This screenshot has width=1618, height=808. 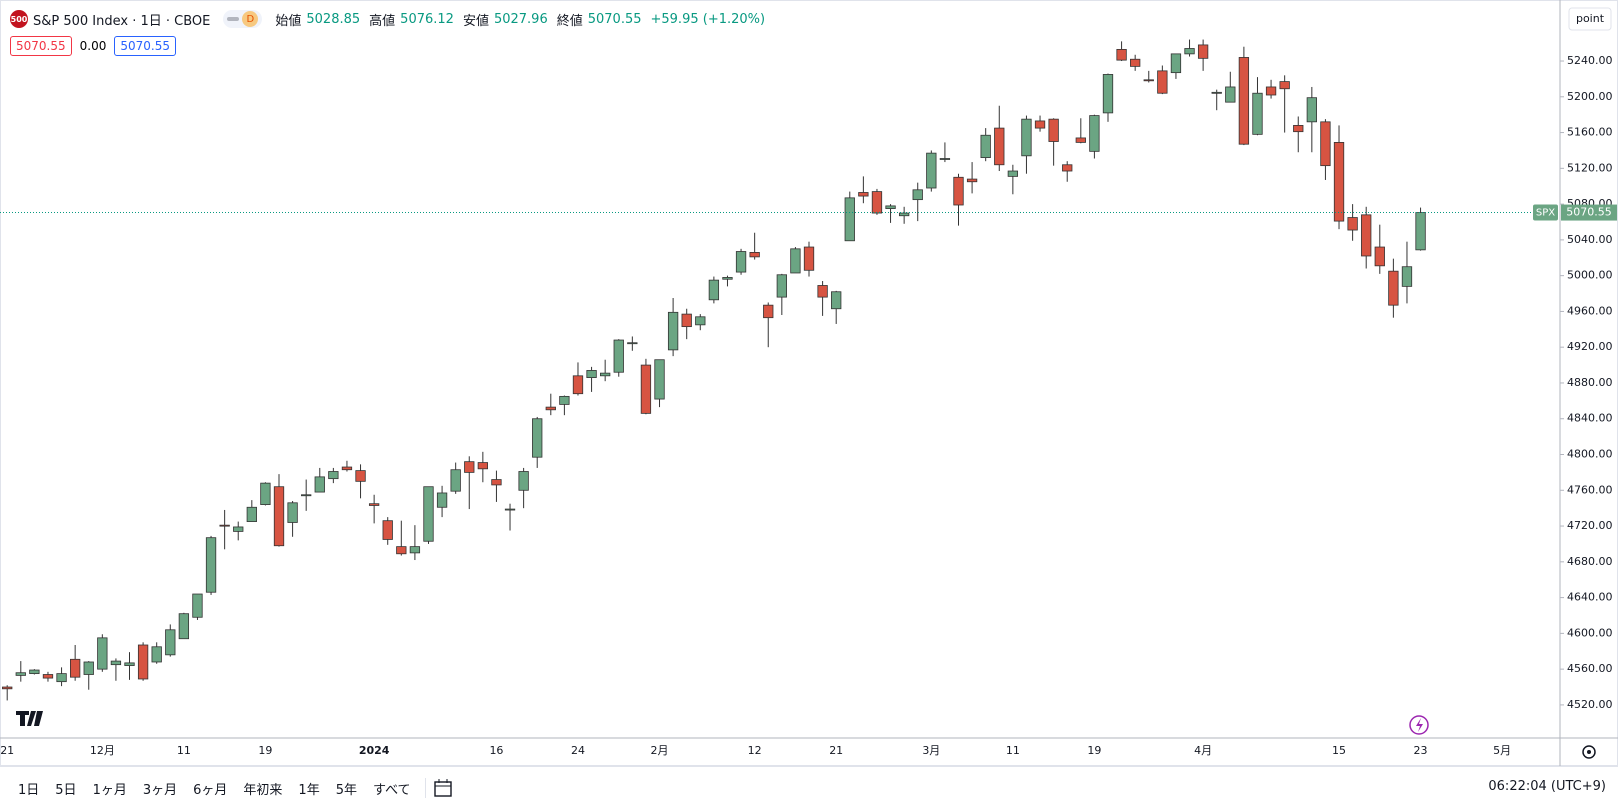 I want to click on high-value: 5076.12, so click(x=427, y=19).